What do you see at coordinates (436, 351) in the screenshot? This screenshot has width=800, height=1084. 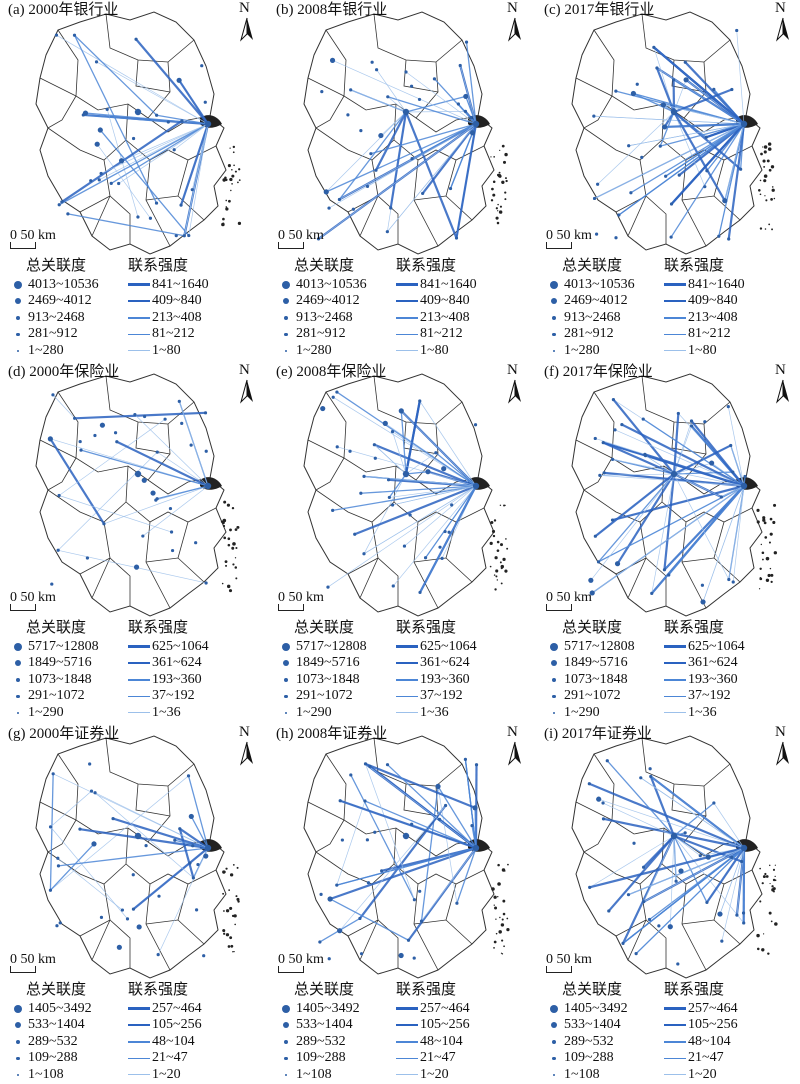 I see `link-legend-item: 1~80` at bounding box center [436, 351].